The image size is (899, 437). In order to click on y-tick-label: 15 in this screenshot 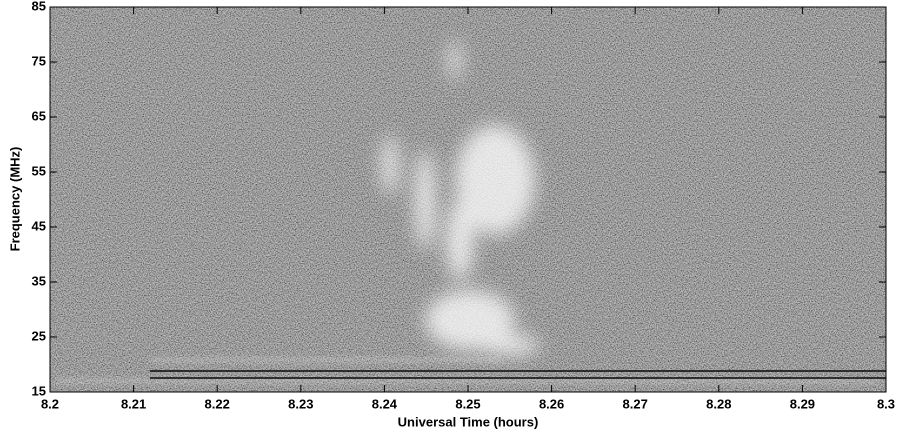, I will do `click(39, 390)`.